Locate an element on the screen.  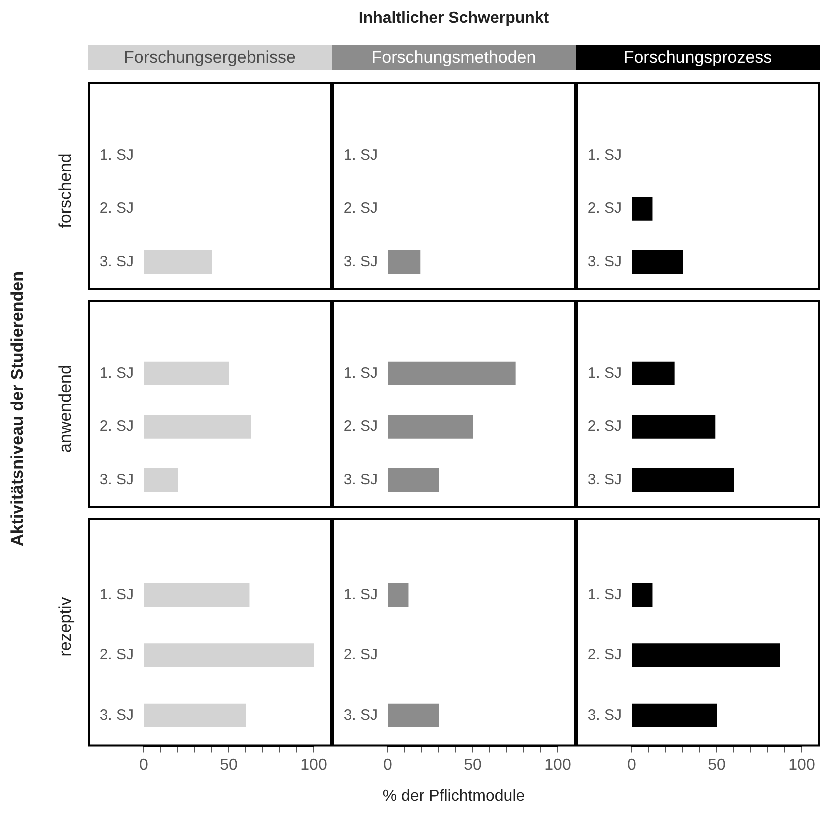
x-axis-title: % der Pflichtmodule is located at coordinates (454, 797).